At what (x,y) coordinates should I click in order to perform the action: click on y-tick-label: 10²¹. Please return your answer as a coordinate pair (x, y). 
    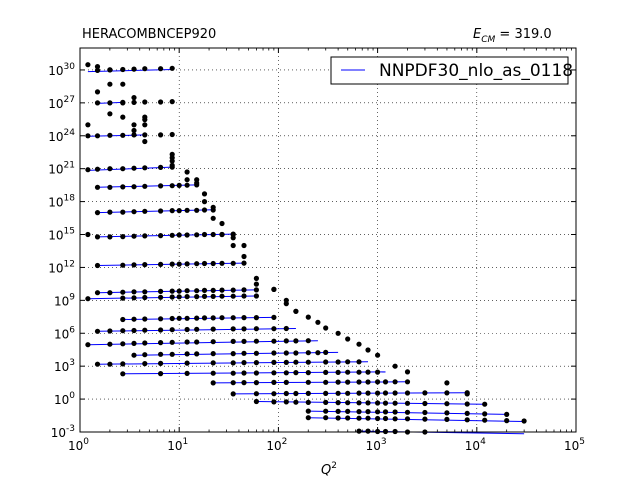
    Looking at the image, I should click on (61, 169).